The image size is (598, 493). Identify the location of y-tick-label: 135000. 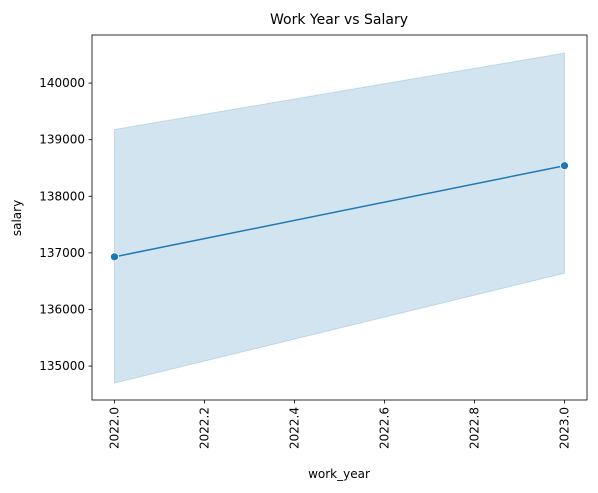
(62, 366).